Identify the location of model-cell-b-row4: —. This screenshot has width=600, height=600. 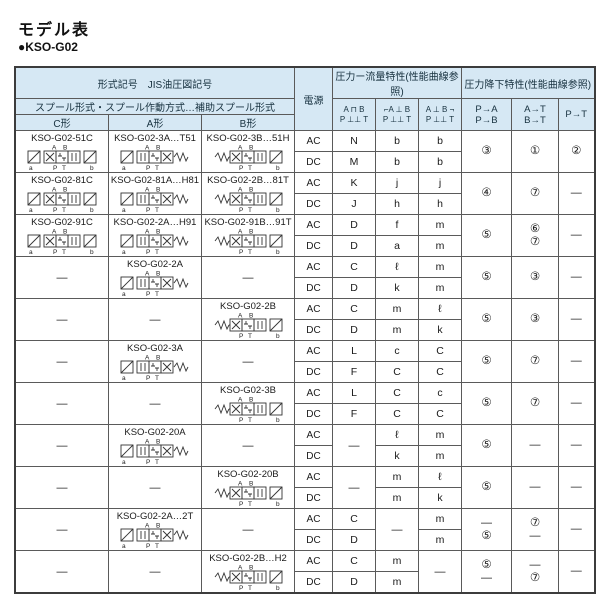
(248, 277).